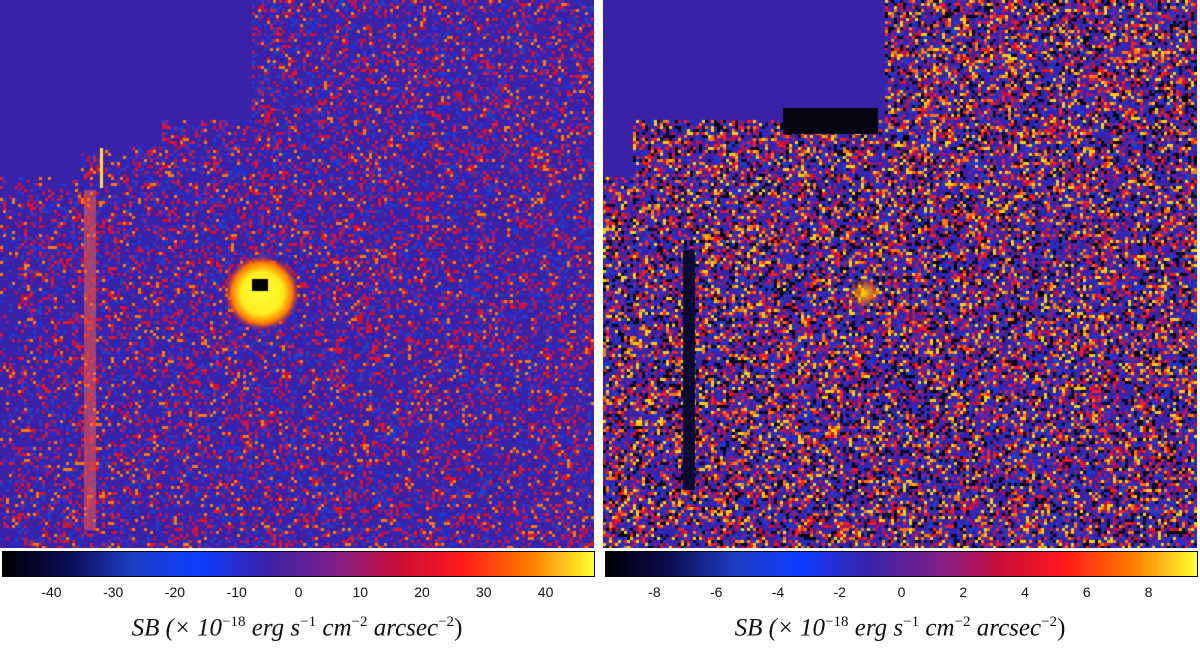 The height and width of the screenshot is (652, 1200). What do you see at coordinates (298, 564) in the screenshot?
I see `colorbar-left` at bounding box center [298, 564].